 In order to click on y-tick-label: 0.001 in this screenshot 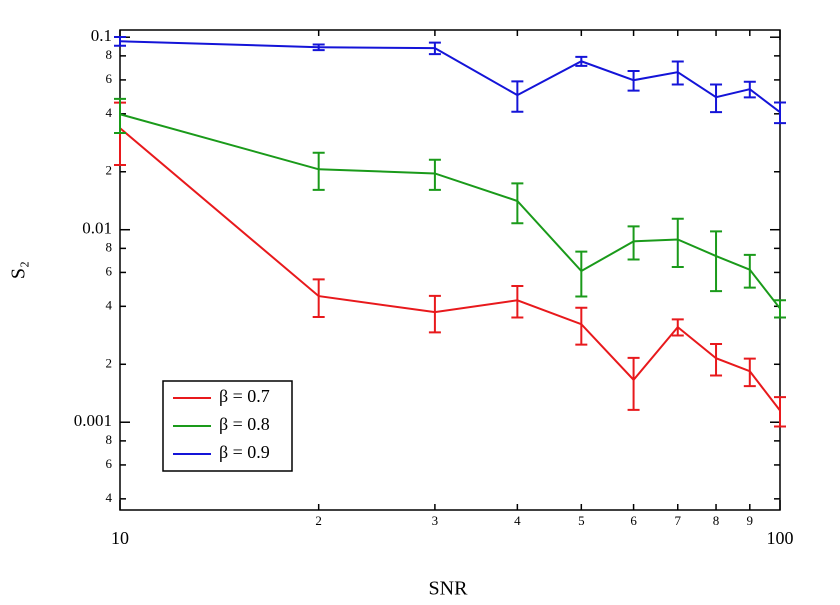, I will do `click(93, 420)`.